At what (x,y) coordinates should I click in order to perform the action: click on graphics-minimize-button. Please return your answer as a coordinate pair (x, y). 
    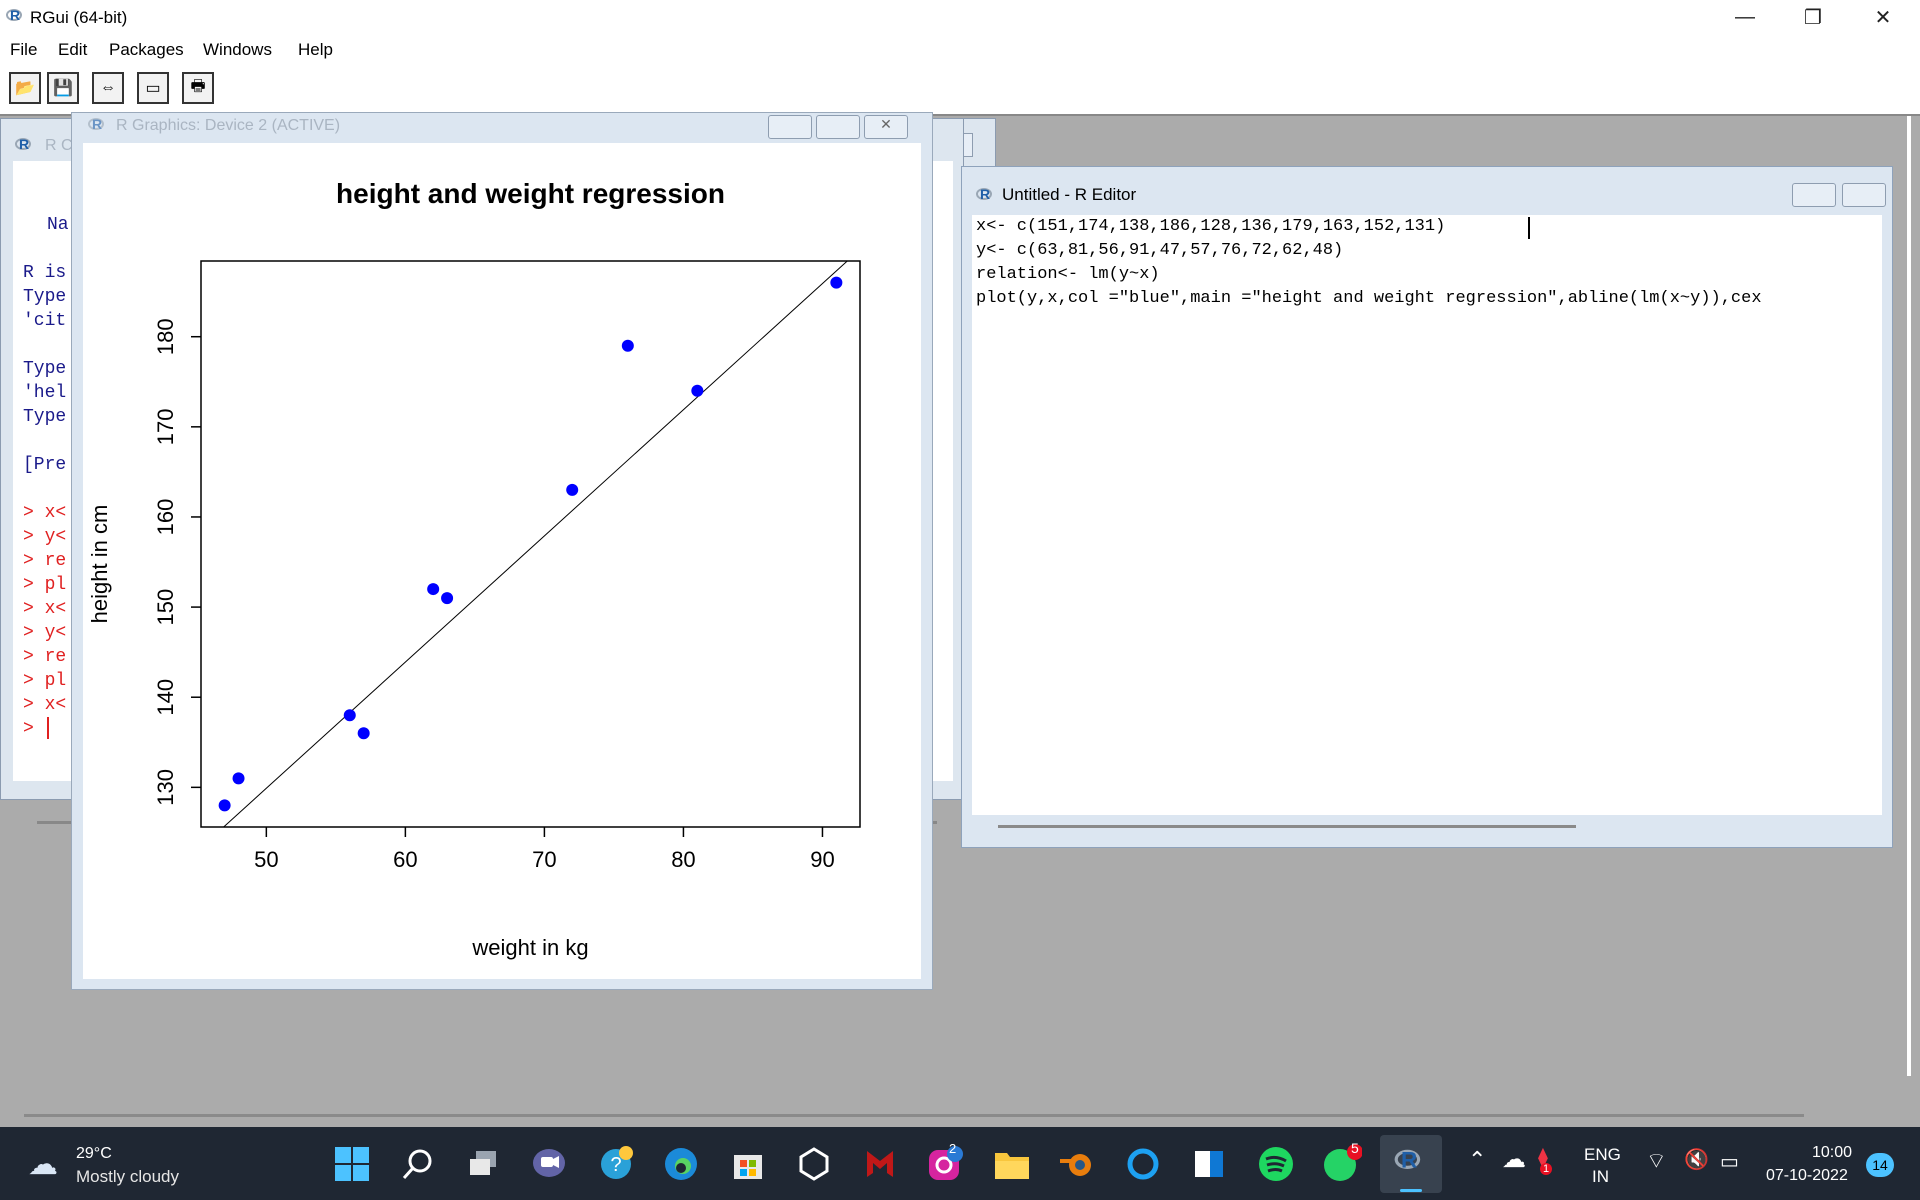
    Looking at the image, I should click on (790, 127).